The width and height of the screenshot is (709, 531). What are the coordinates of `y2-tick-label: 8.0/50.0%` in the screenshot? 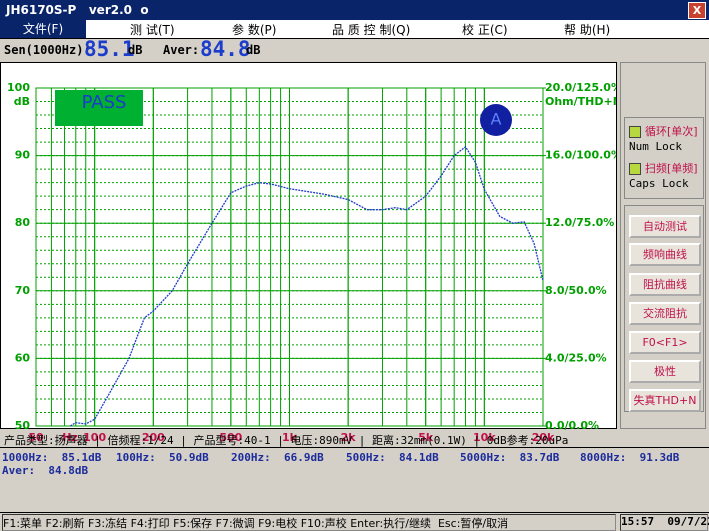 It's located at (576, 290).